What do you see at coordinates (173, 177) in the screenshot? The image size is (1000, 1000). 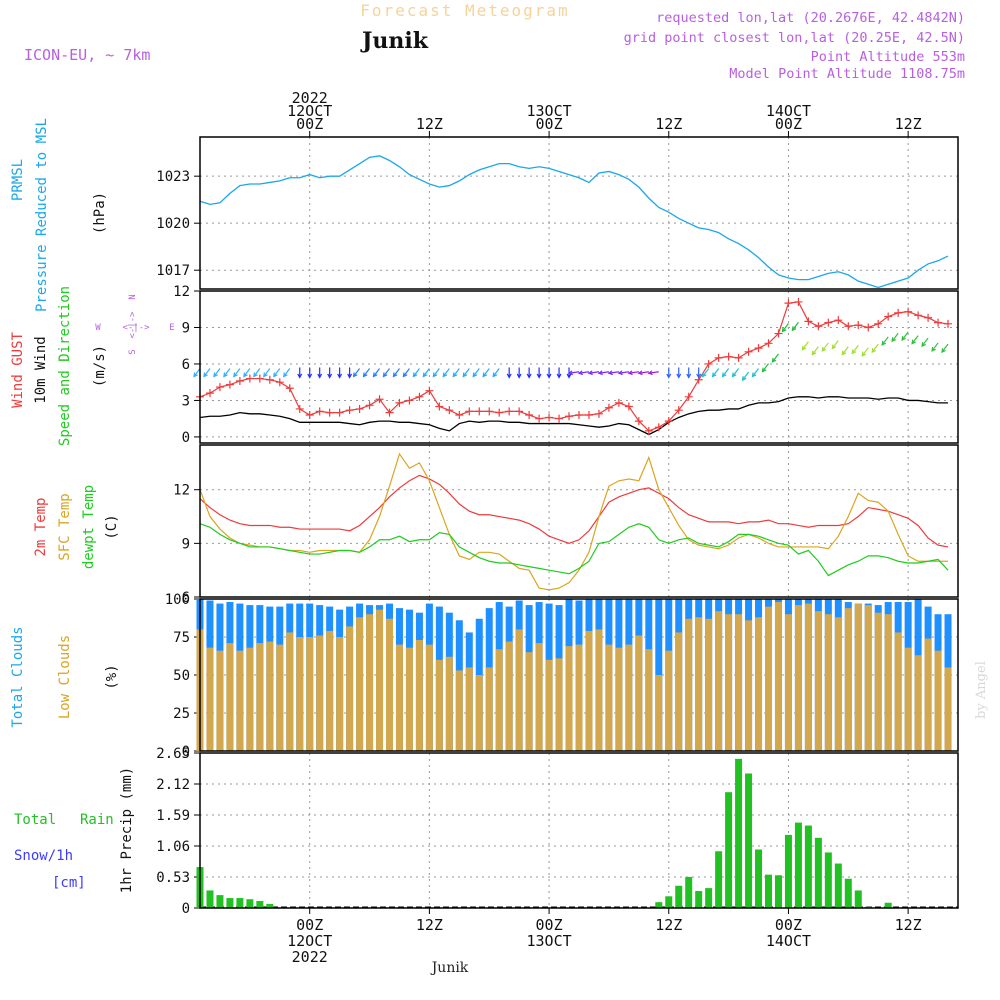 I see `y-tick-label: 1023` at bounding box center [173, 177].